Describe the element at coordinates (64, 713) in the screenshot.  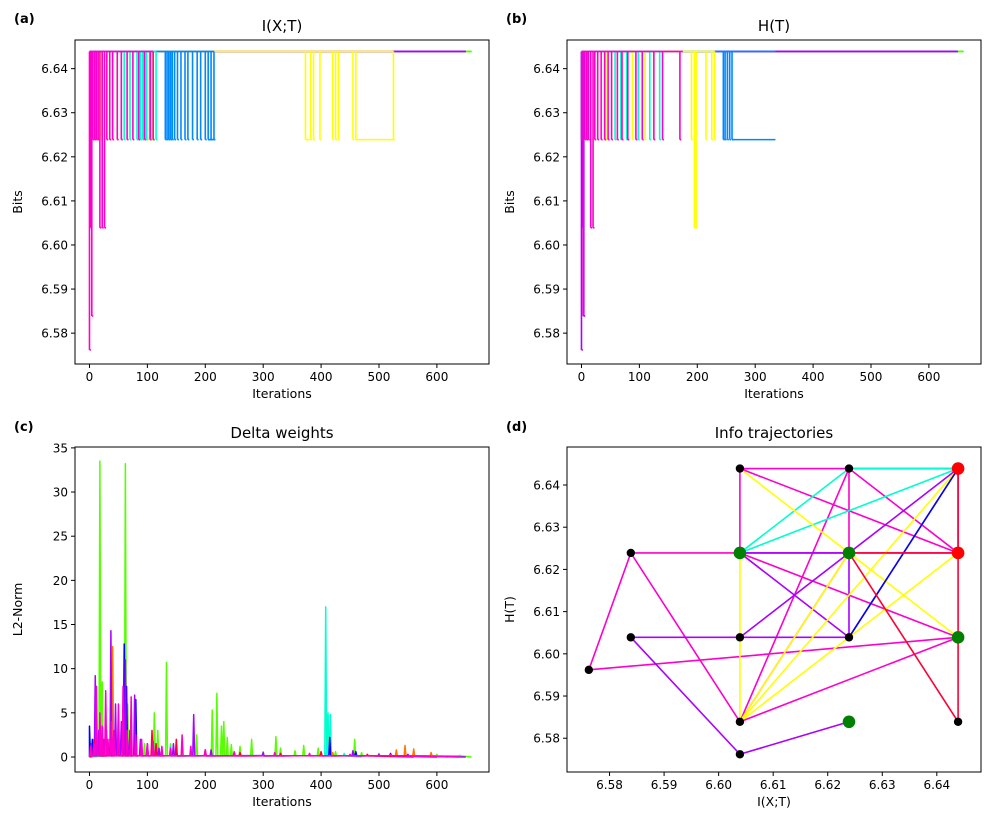
I see `y-tick-label: 5` at that location.